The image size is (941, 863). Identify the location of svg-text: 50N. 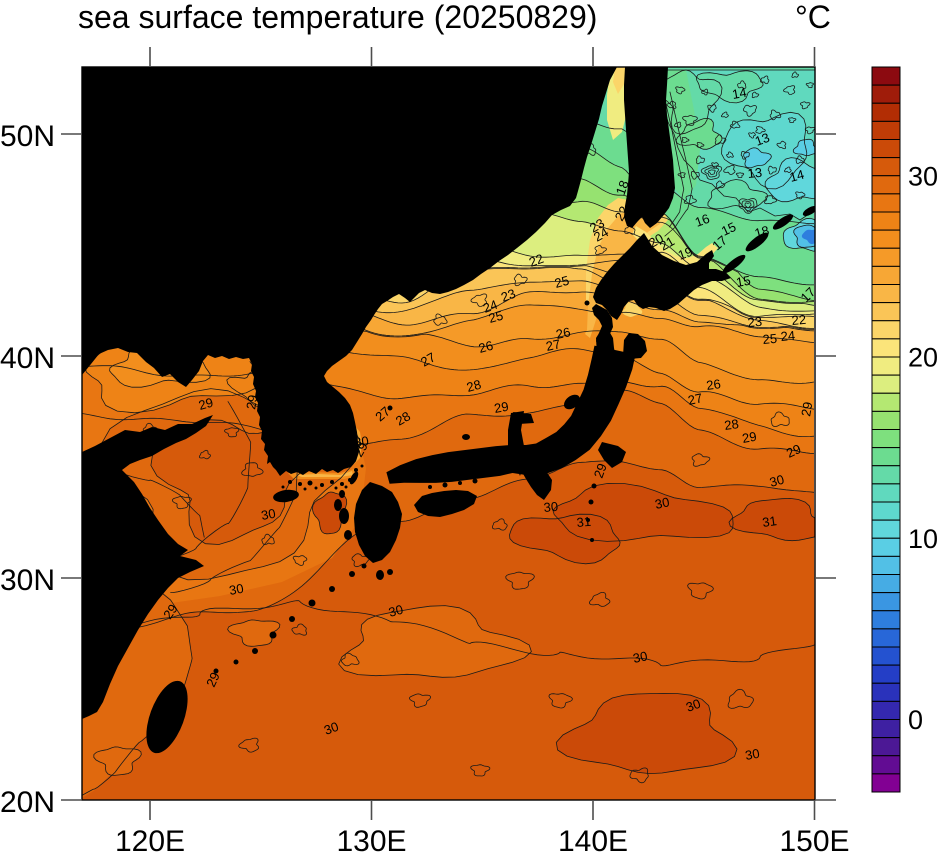
(27, 136).